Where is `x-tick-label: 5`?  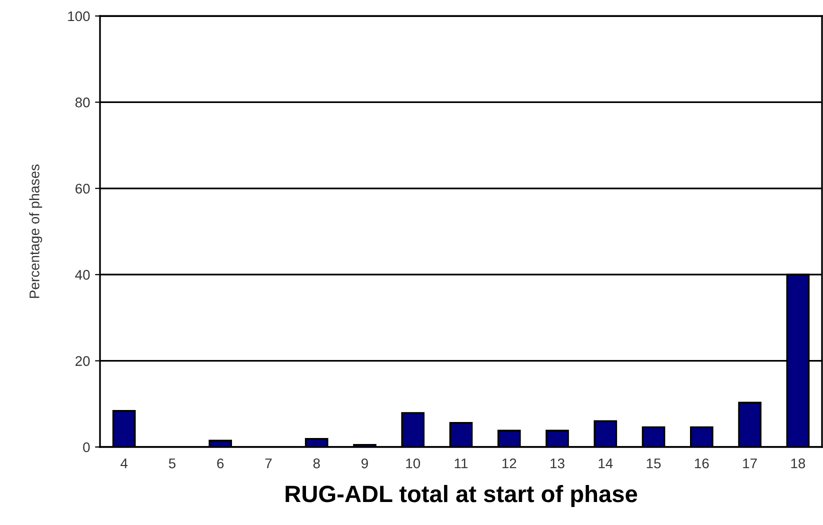
x-tick-label: 5 is located at coordinates (172, 463).